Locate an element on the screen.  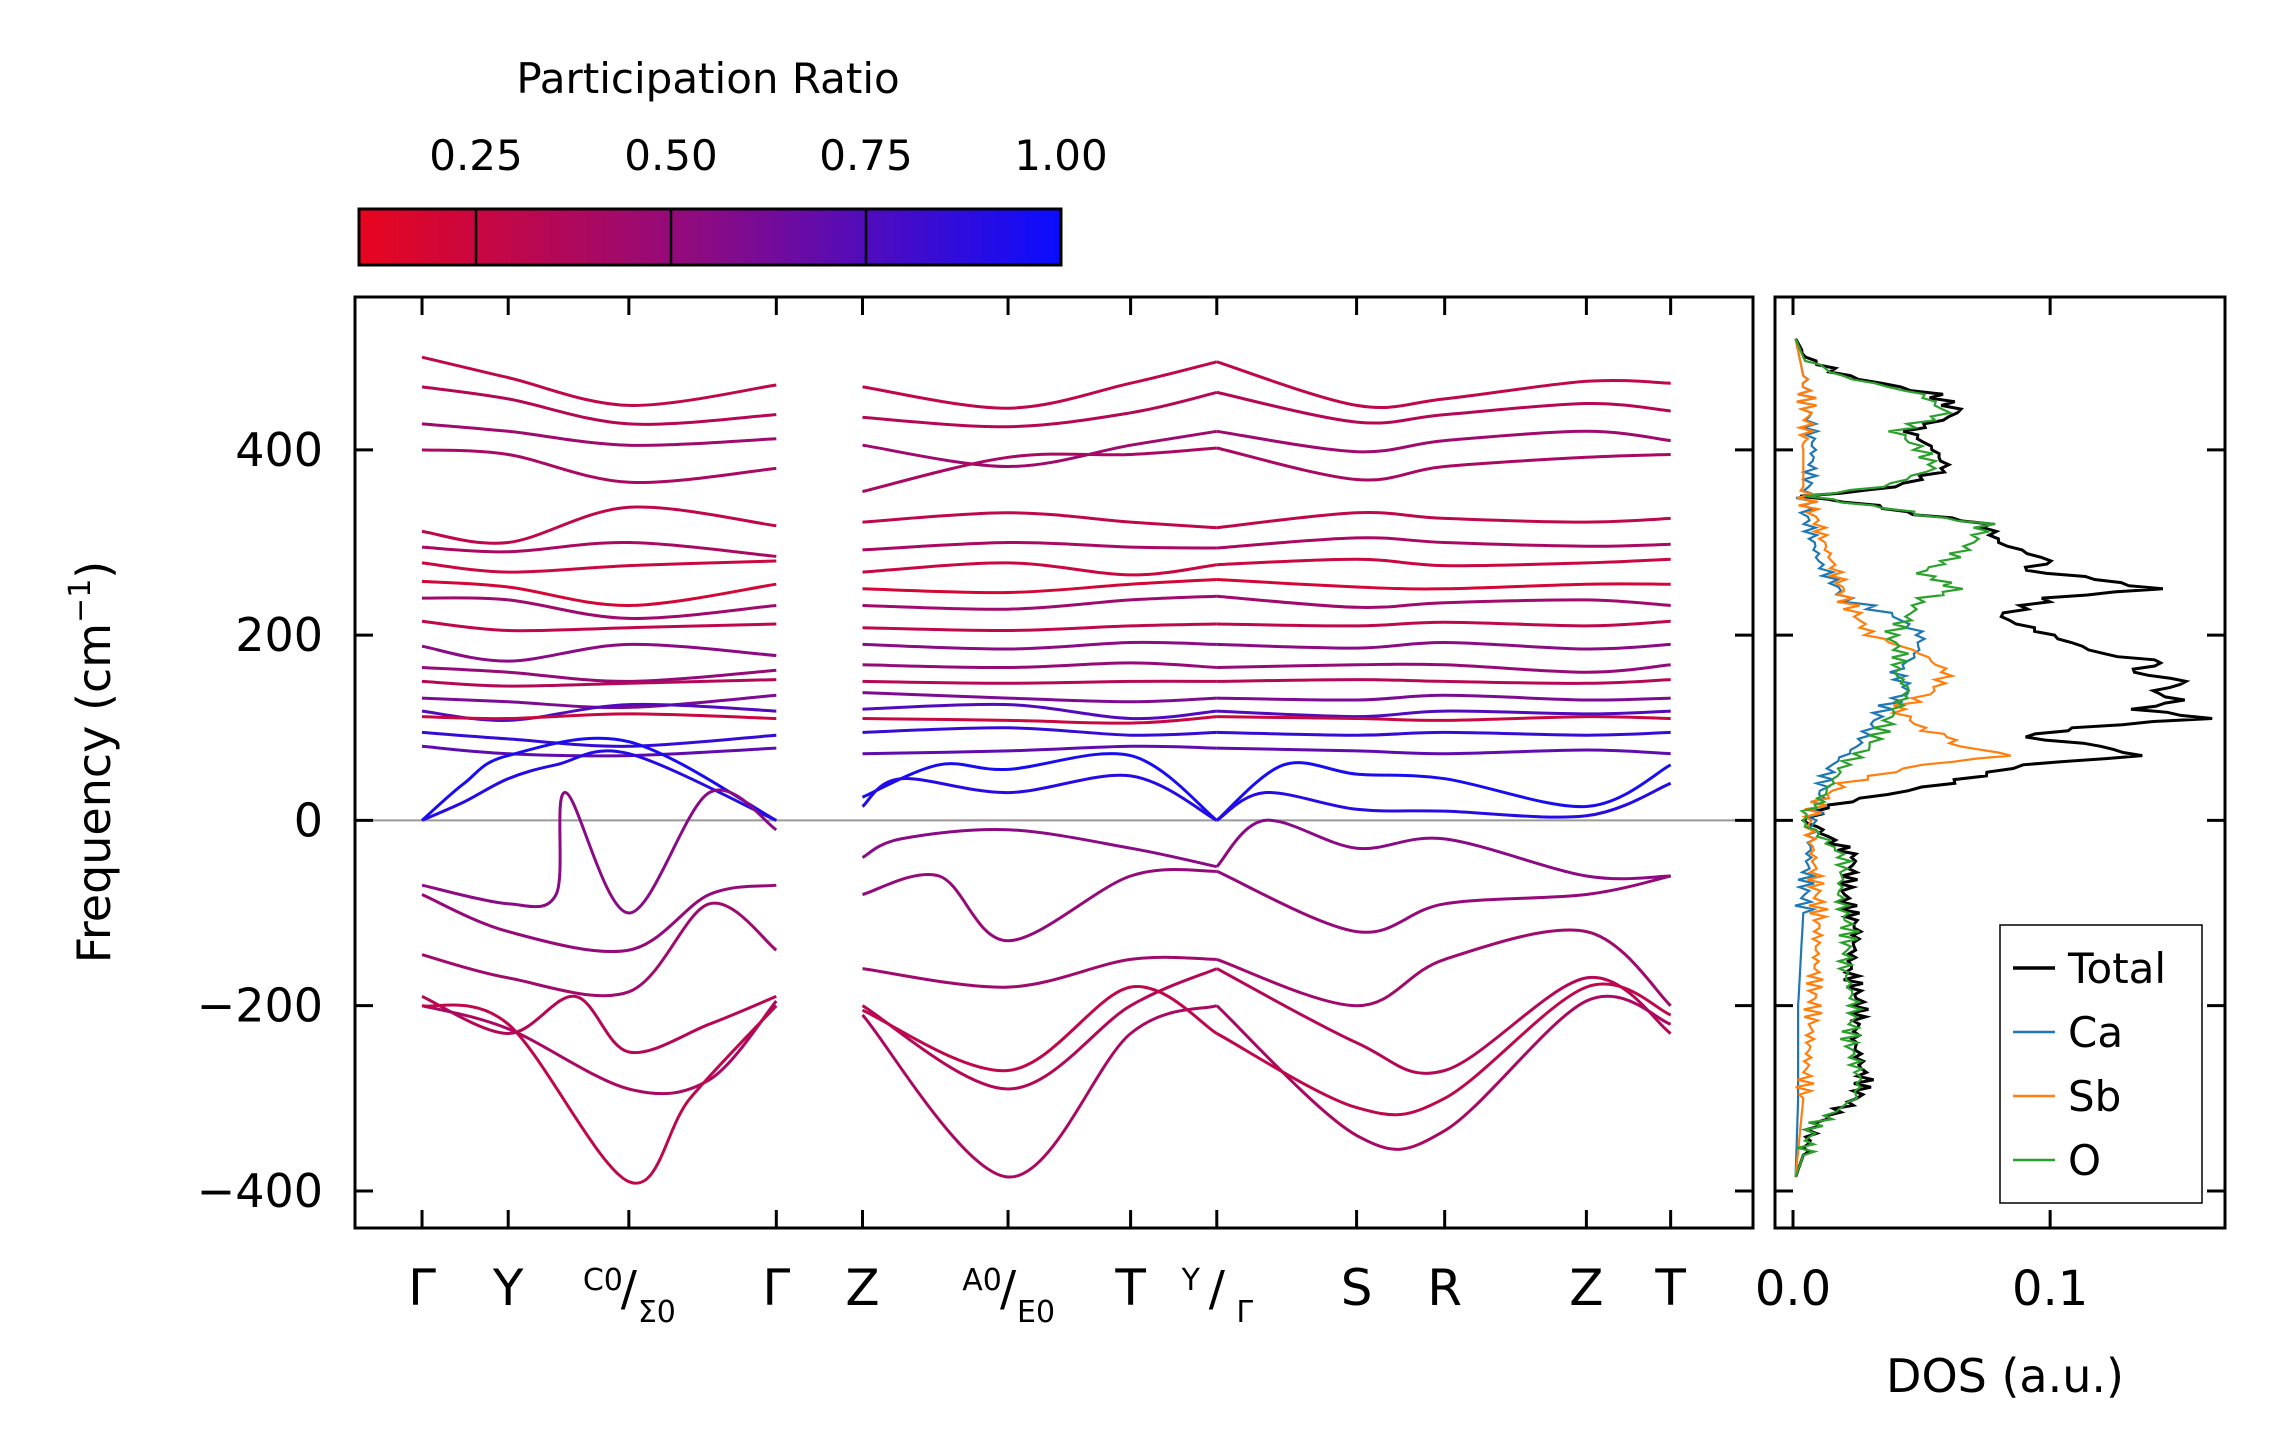
x-tick-label: Y is located at coordinates (508, 1288).